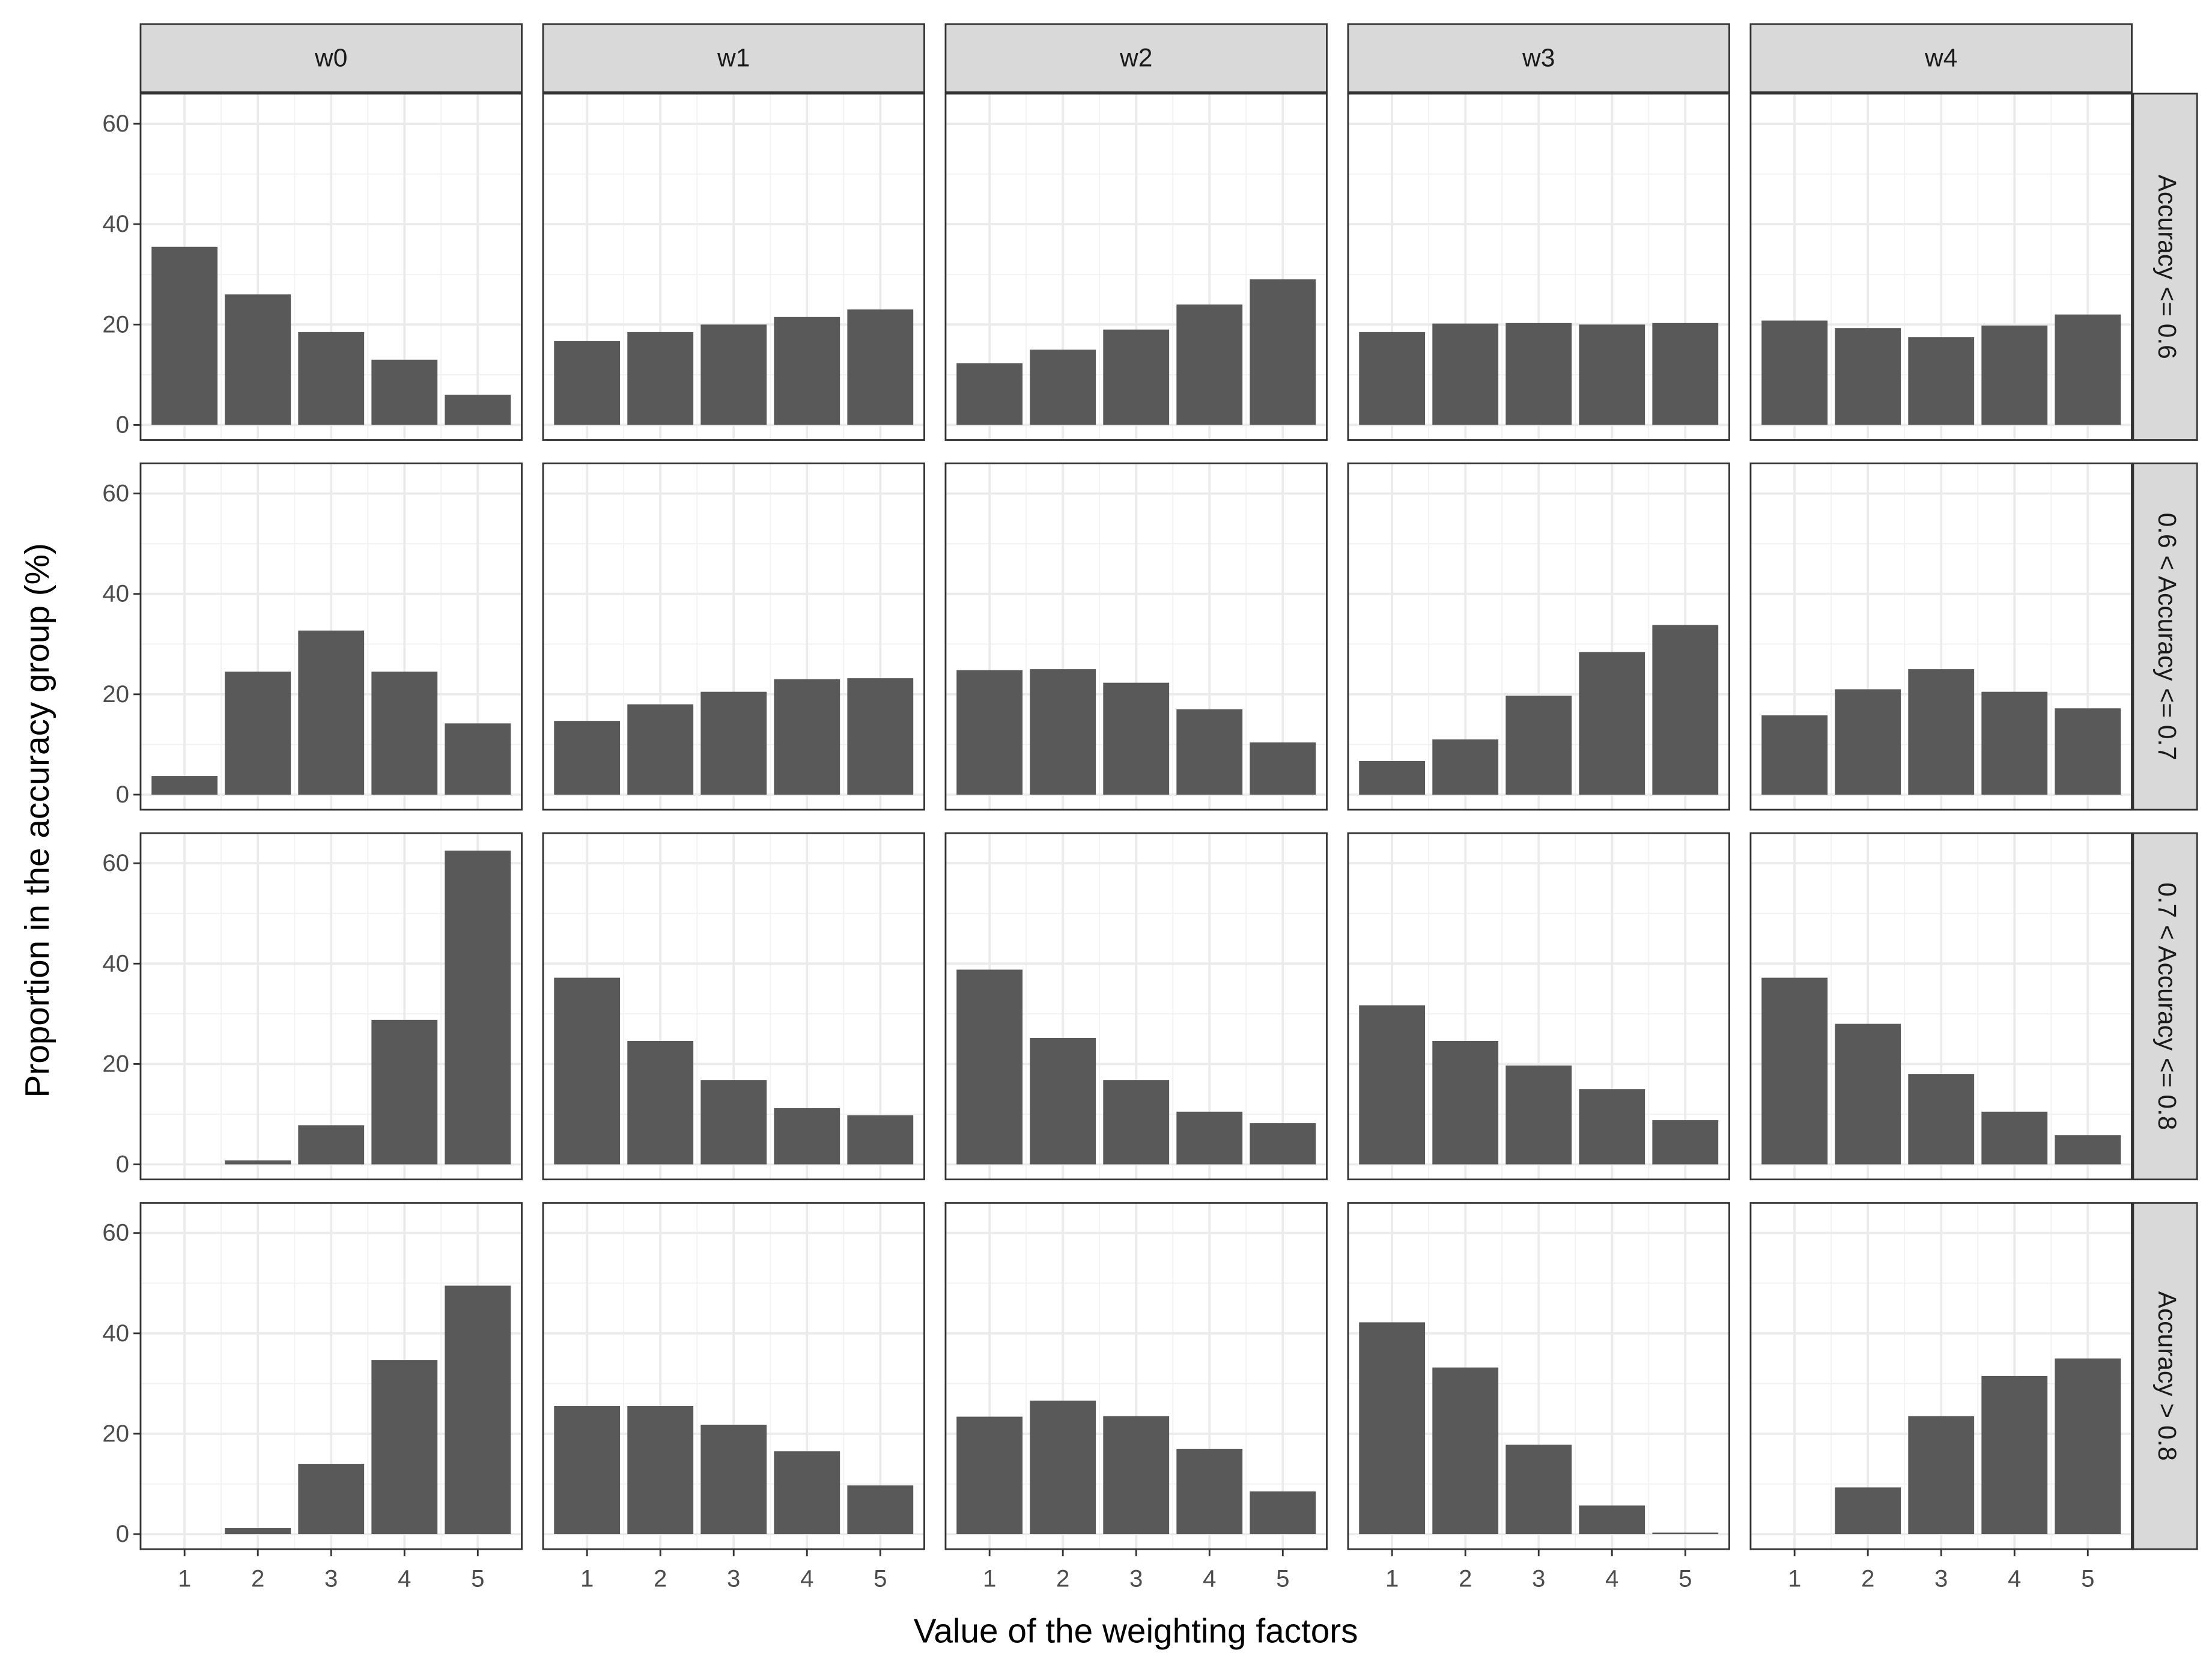  I want to click on x-tick-label: 1, so click(1794, 1578).